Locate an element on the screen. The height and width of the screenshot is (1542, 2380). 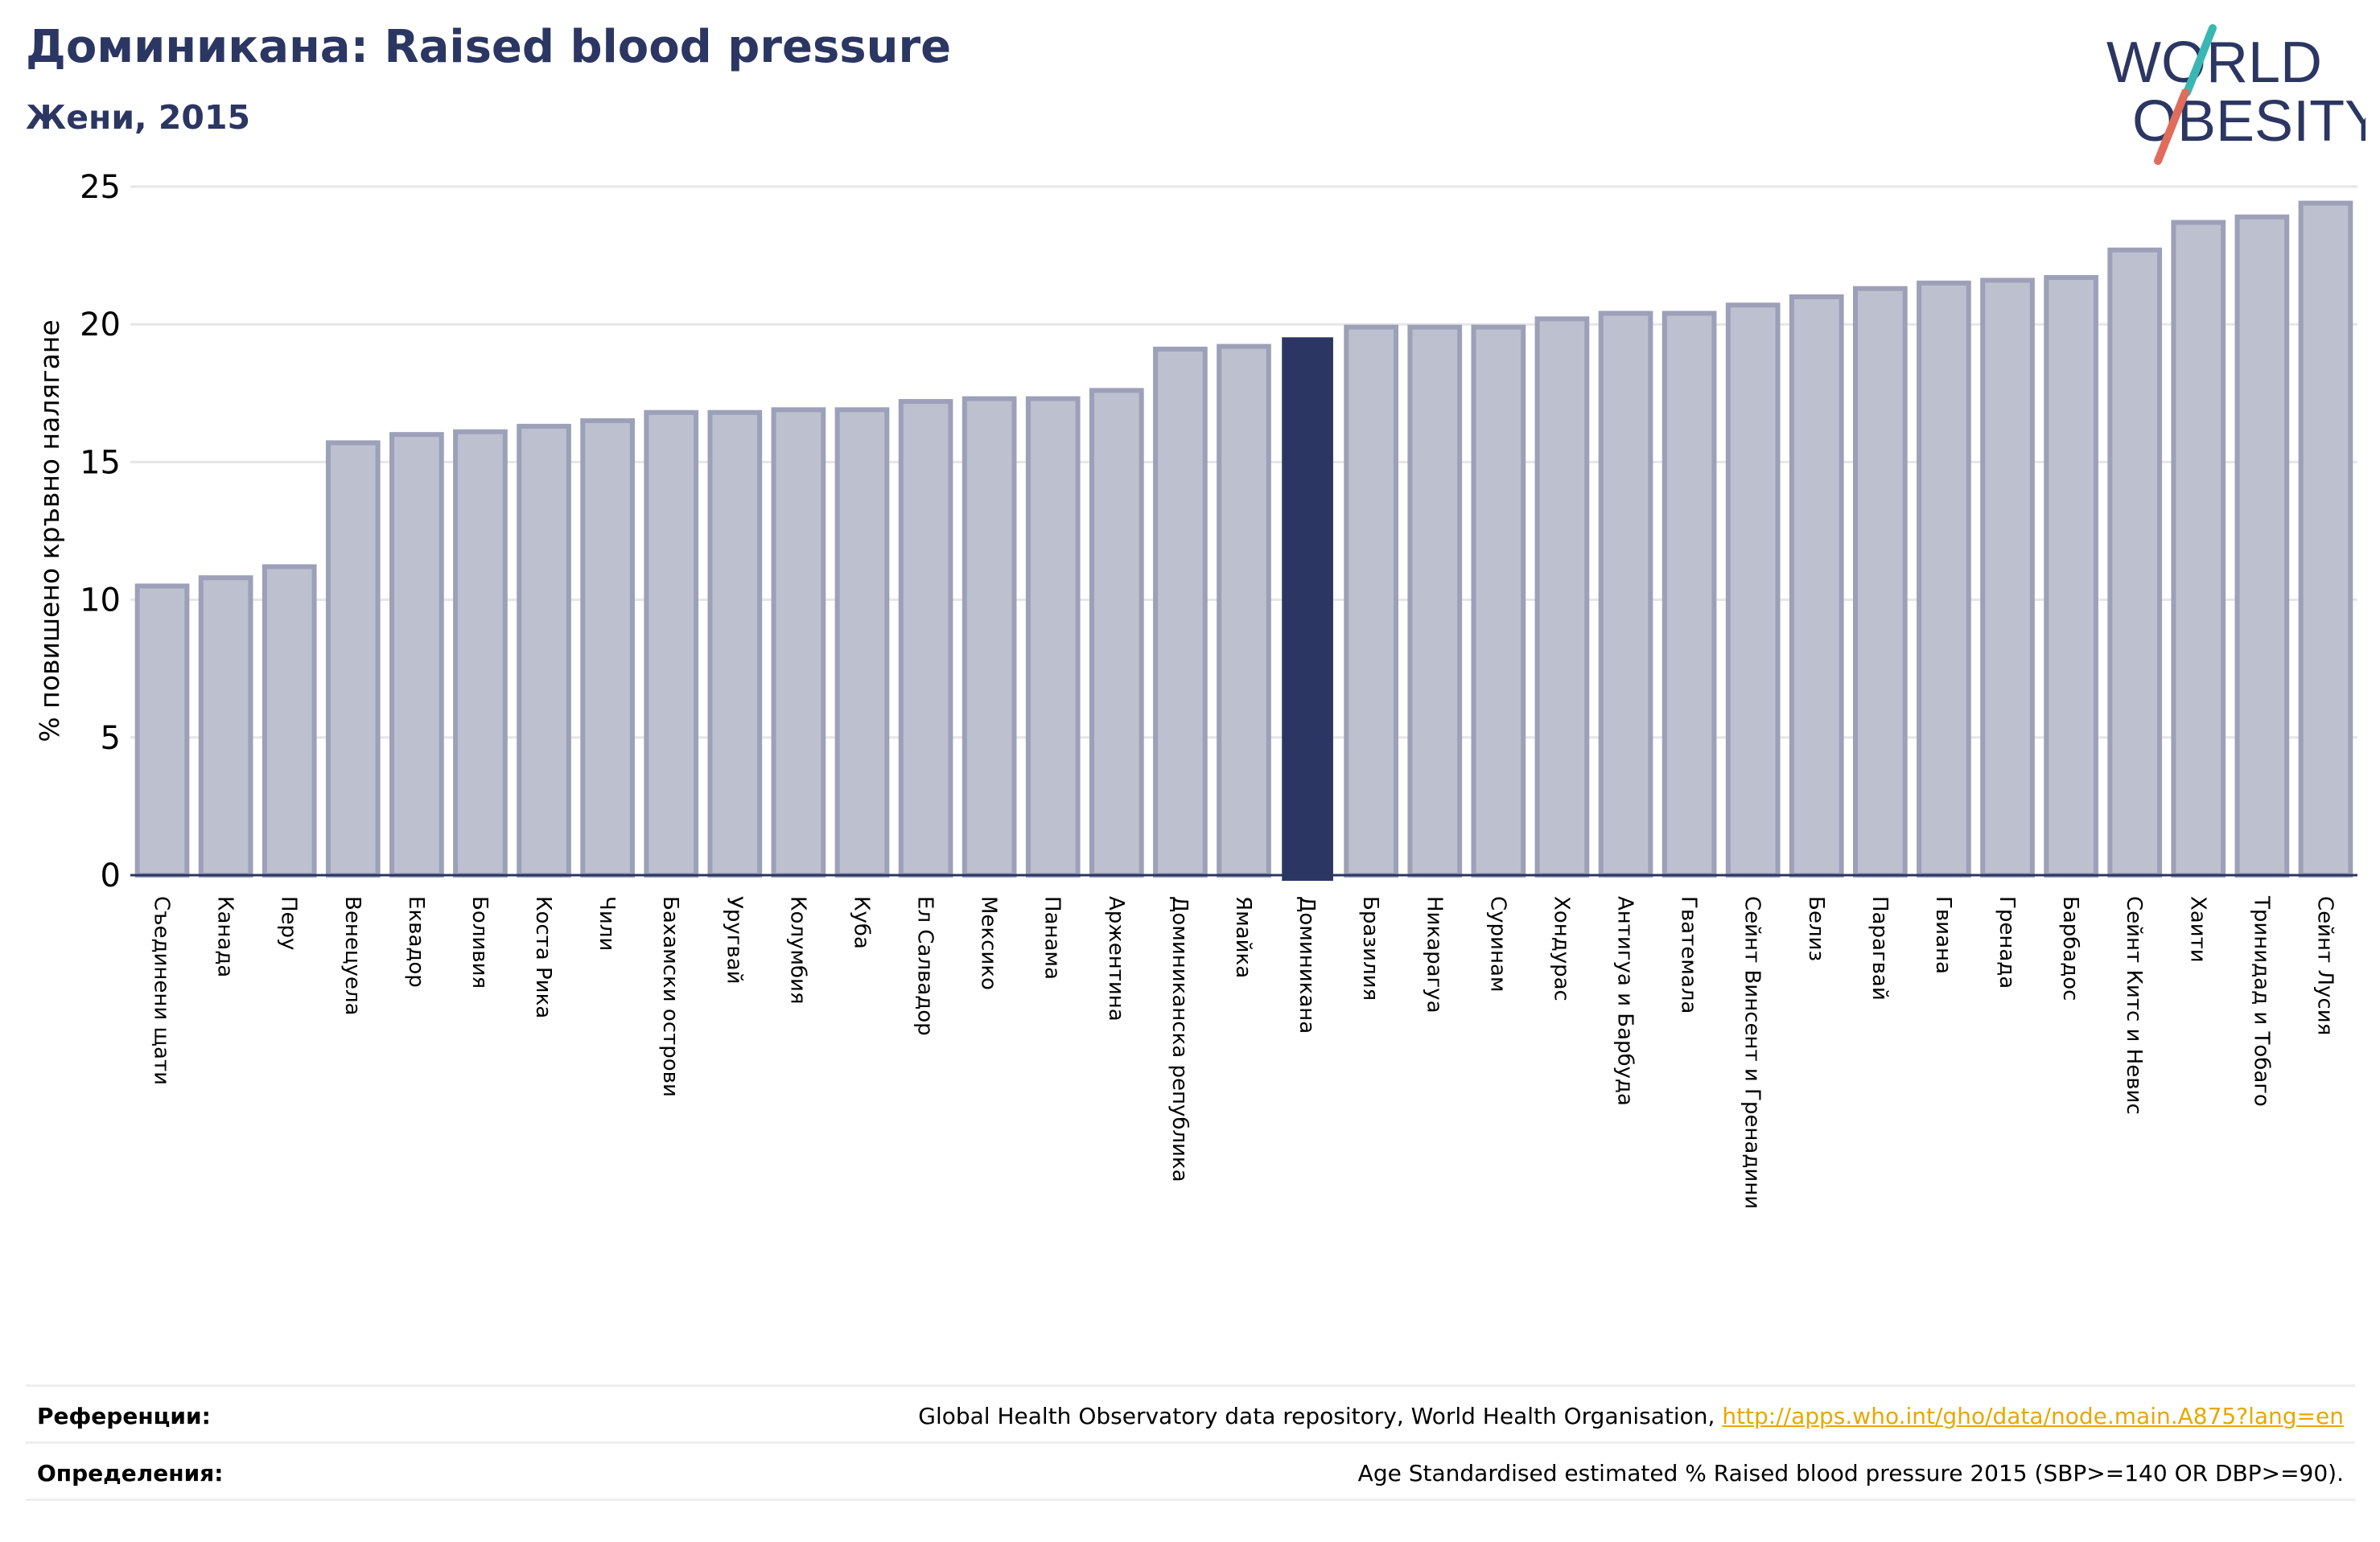
x-tick-label: Сейнт Винсент и Гренадини is located at coordinates (1752, 1052).